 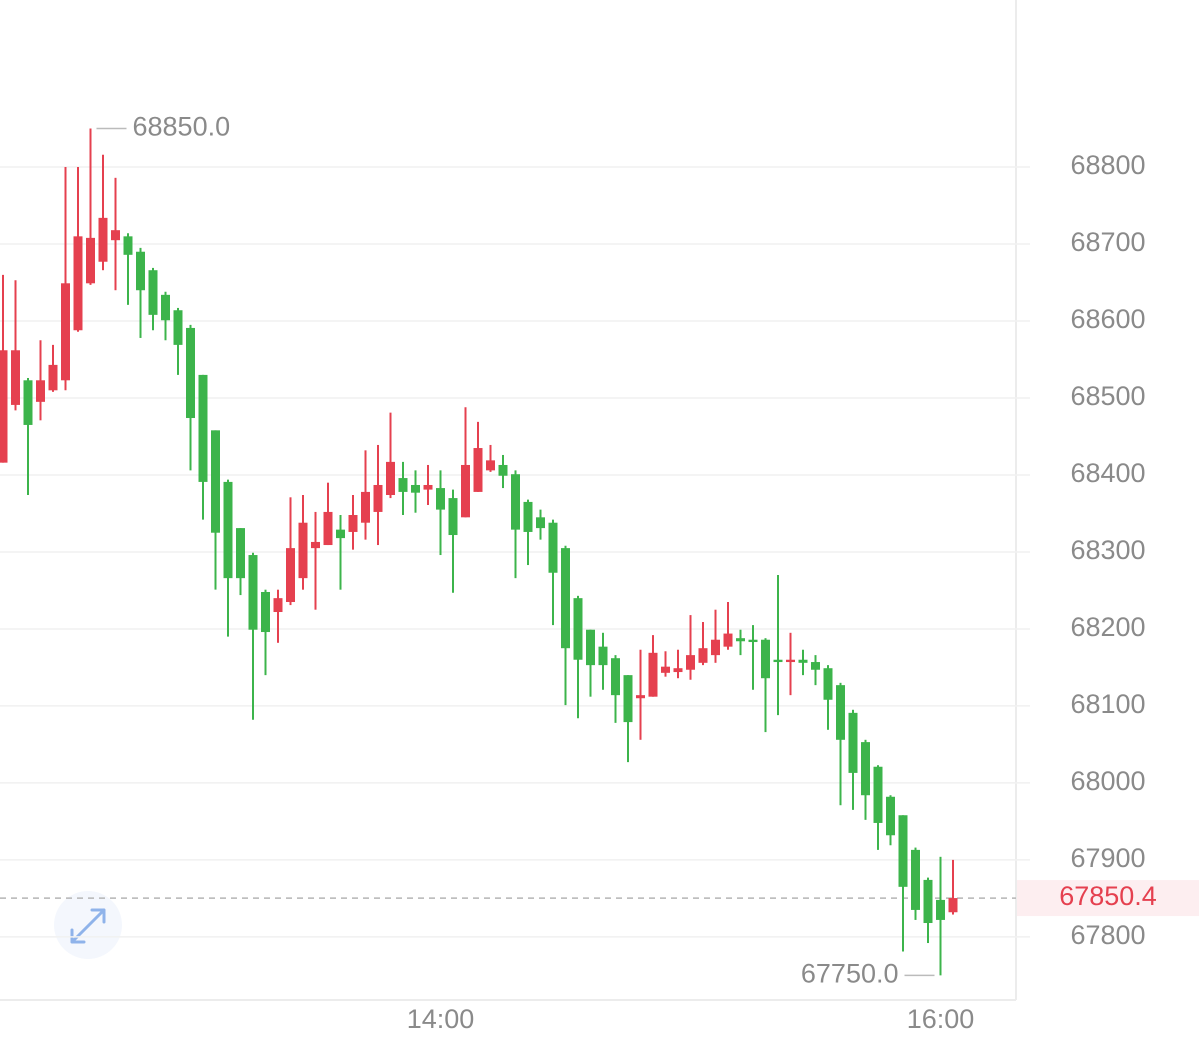 What do you see at coordinates (1107, 935) in the screenshot?
I see `y-tick-label: 67800` at bounding box center [1107, 935].